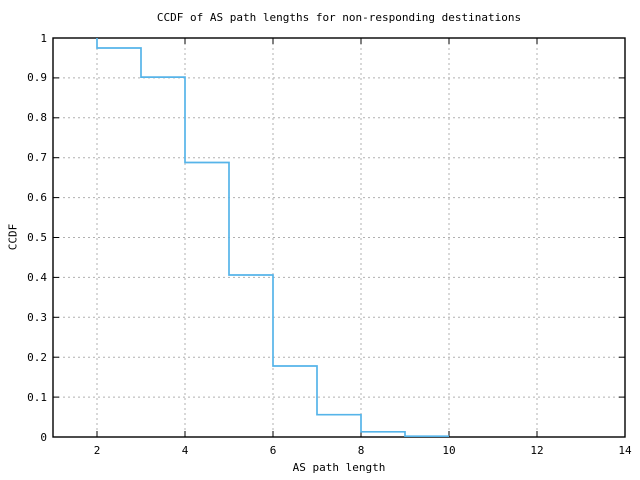 Image resolution: width=640 pixels, height=480 pixels. What do you see at coordinates (43, 437) in the screenshot?
I see `y-tick-label: 0` at bounding box center [43, 437].